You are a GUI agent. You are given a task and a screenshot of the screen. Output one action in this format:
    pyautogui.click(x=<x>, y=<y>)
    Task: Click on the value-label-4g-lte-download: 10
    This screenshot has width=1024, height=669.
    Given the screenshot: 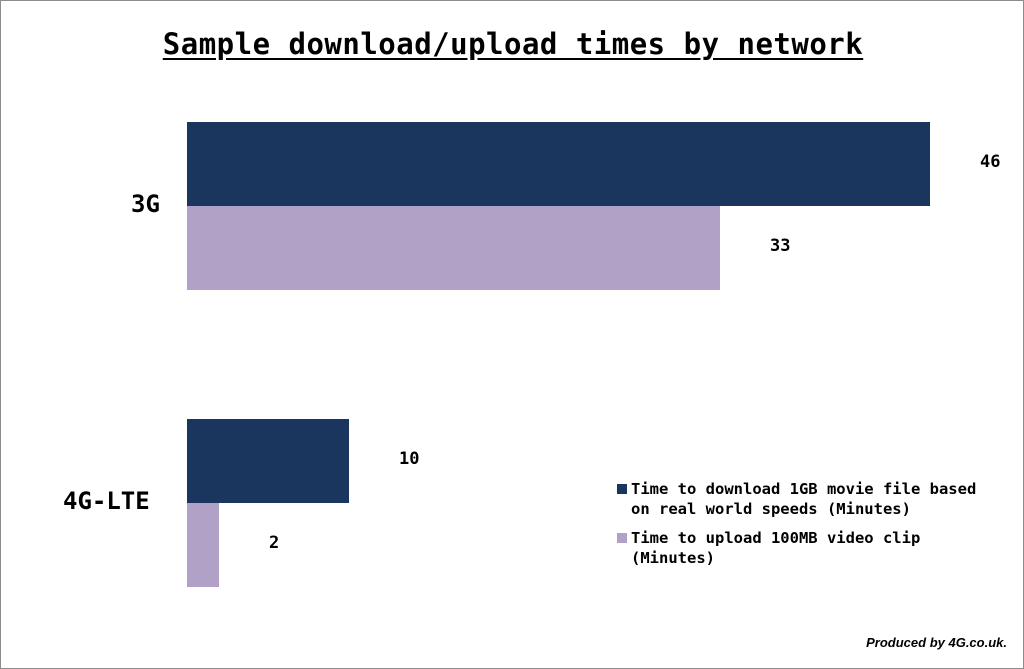 What is the action you would take?
    pyautogui.click(x=409, y=459)
    